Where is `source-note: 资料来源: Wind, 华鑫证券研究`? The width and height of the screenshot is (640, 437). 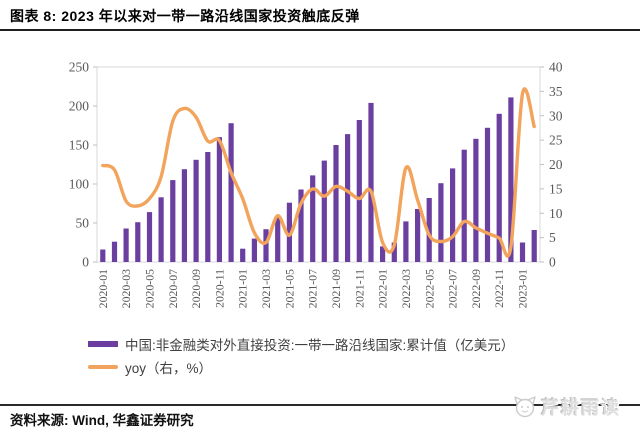
source-note: 资料来源: Wind, 华鑫证券研究 is located at coordinates (102, 420).